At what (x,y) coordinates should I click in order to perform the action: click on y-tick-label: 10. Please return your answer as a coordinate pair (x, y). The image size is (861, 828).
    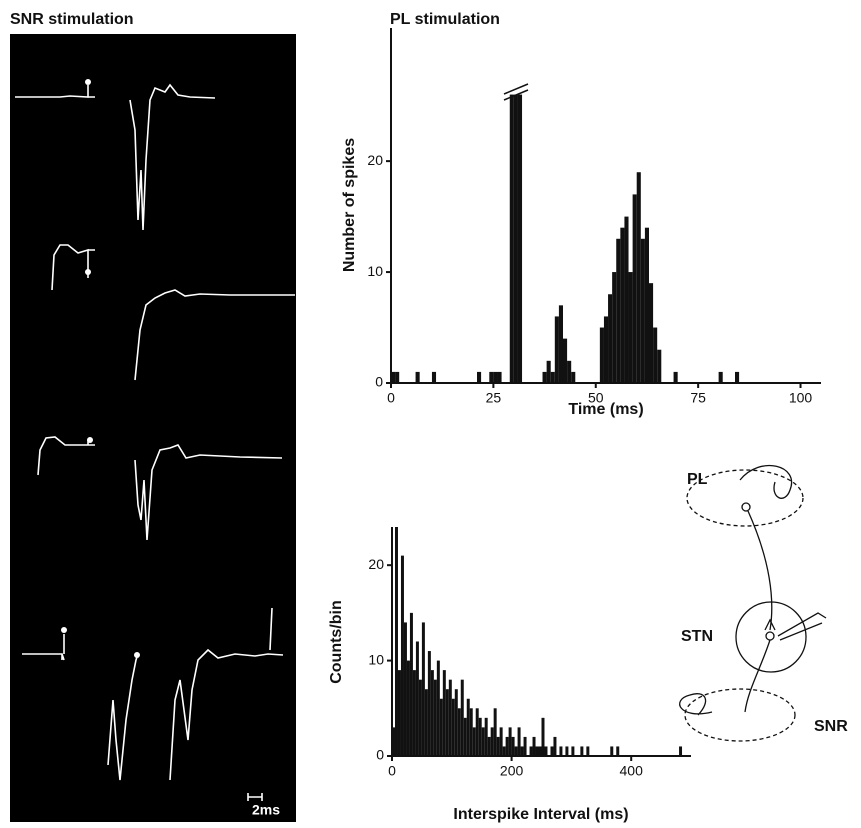
    Looking at the image, I should click on (375, 271).